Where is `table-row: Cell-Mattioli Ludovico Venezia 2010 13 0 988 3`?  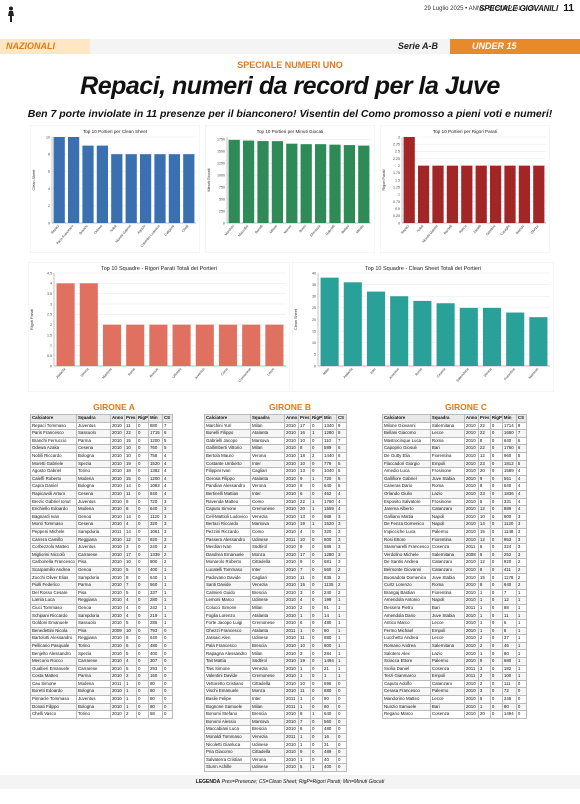
table-row: Cell-Mattioli Ludovico Venezia 2010 13 0 988 3 is located at coordinates (275, 517).